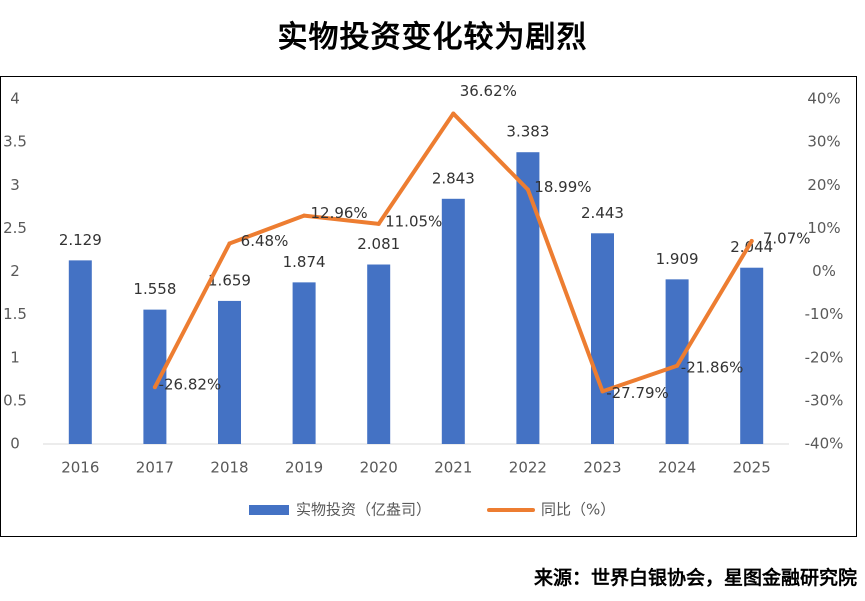 This screenshot has width=865, height=601. I want to click on chart-title: 实物投资变化较为剧烈, so click(432, 37).